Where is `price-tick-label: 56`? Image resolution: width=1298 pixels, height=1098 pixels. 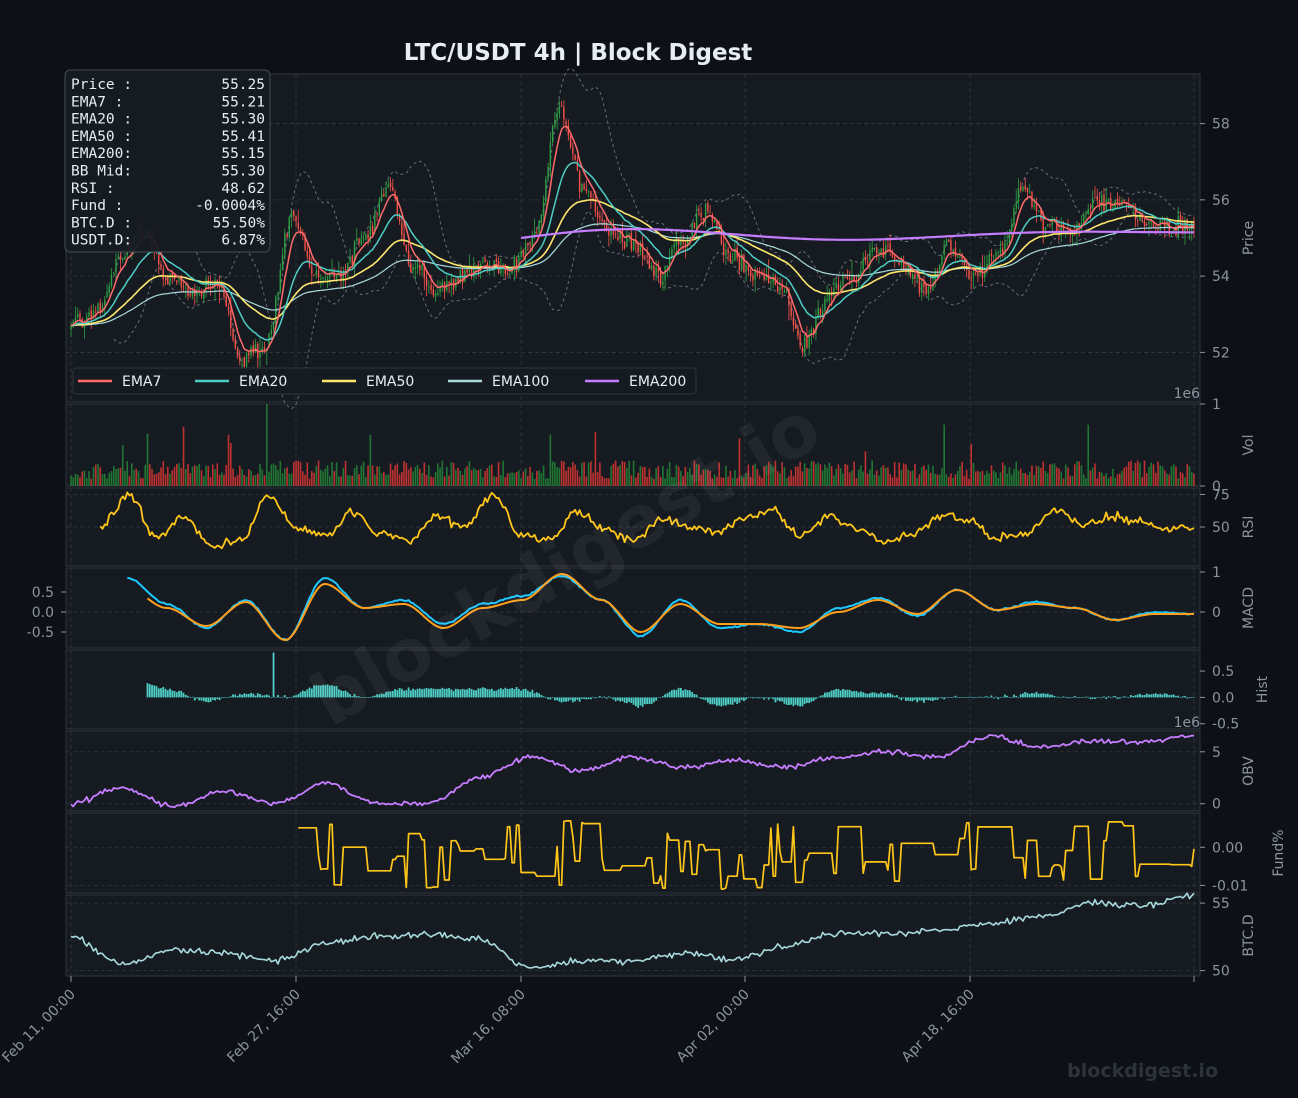
price-tick-label: 56 is located at coordinates (1221, 201).